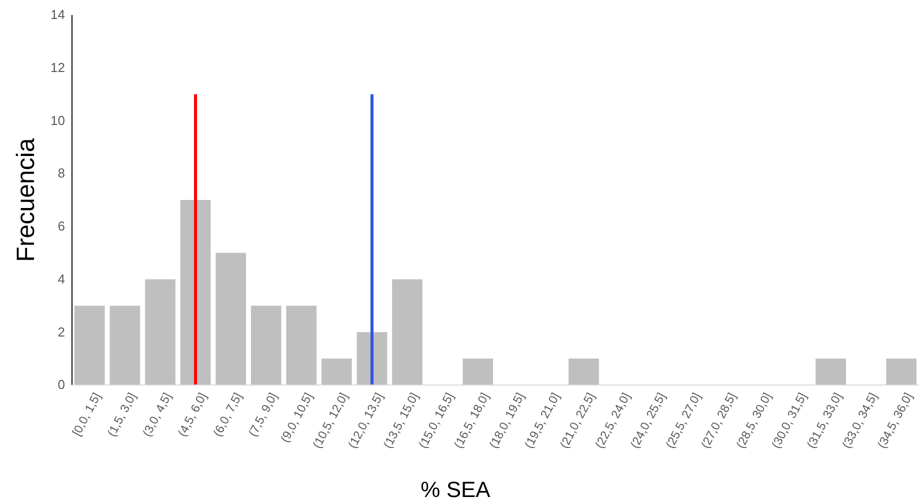 Image resolution: width=919 pixels, height=504 pixels. What do you see at coordinates (61, 278) in the screenshot?
I see `y-tick-label: 4` at bounding box center [61, 278].